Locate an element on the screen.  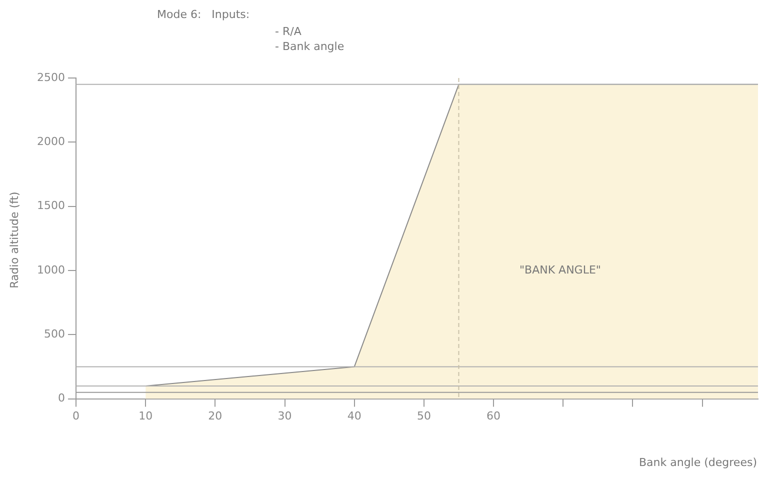
y-tick-label: 500 is located at coordinates (54, 334).